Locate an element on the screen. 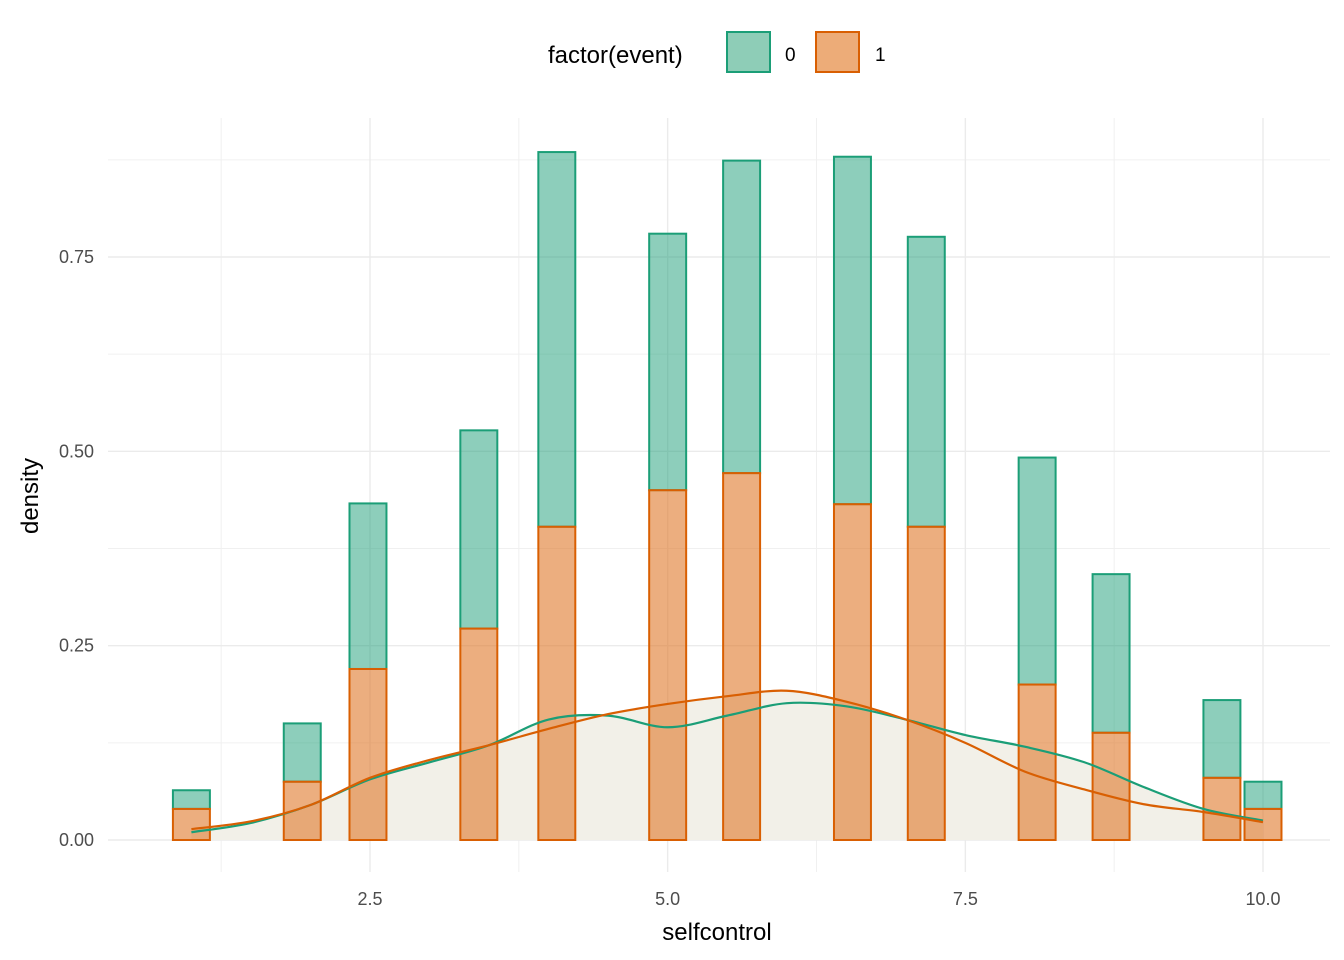 The image size is (1344, 960). legend-label-1: 1 is located at coordinates (880, 55).